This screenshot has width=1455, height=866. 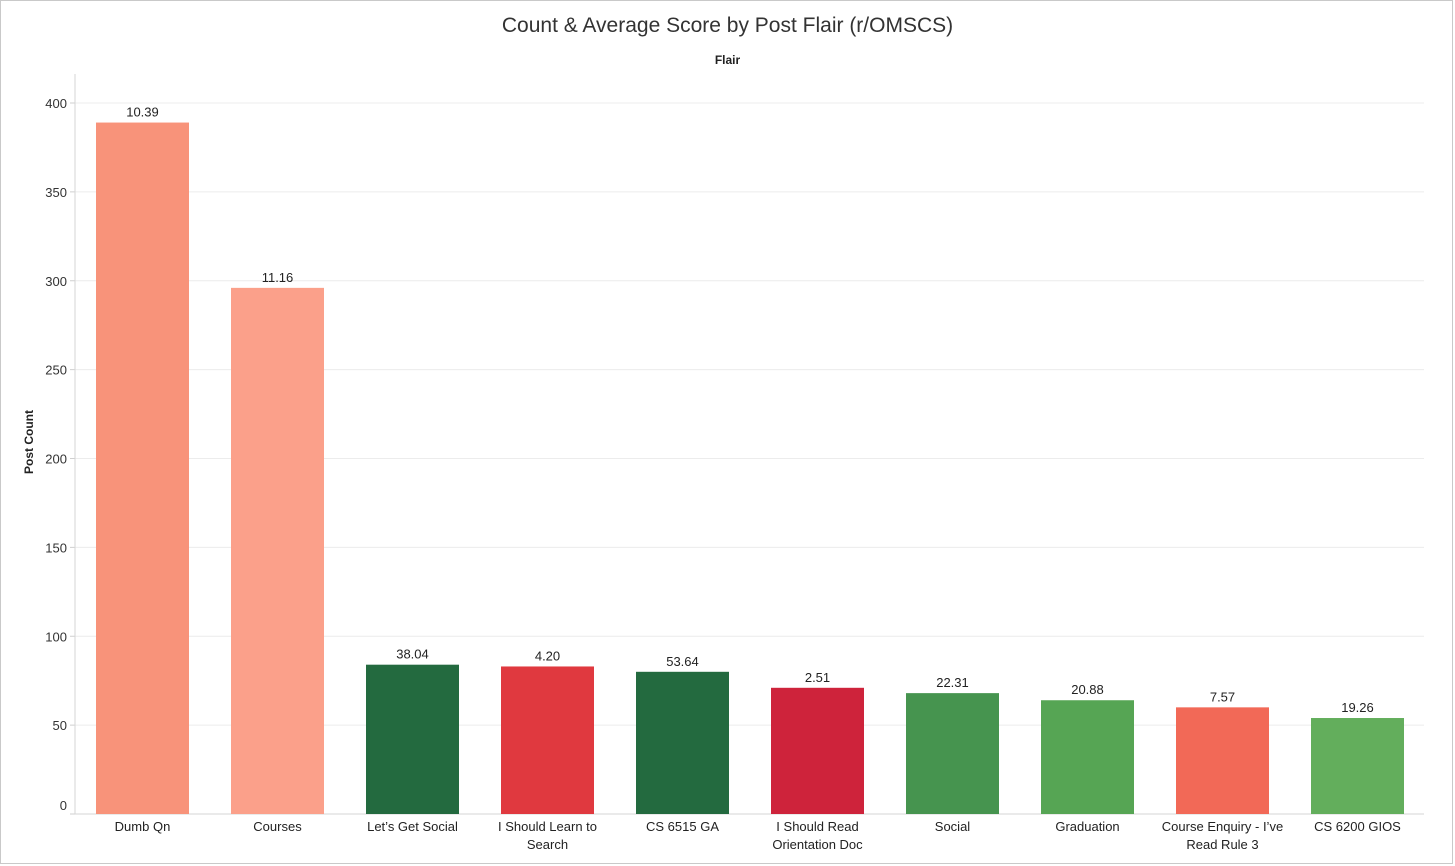 What do you see at coordinates (56, 192) in the screenshot?
I see `y-tick-label: 350` at bounding box center [56, 192].